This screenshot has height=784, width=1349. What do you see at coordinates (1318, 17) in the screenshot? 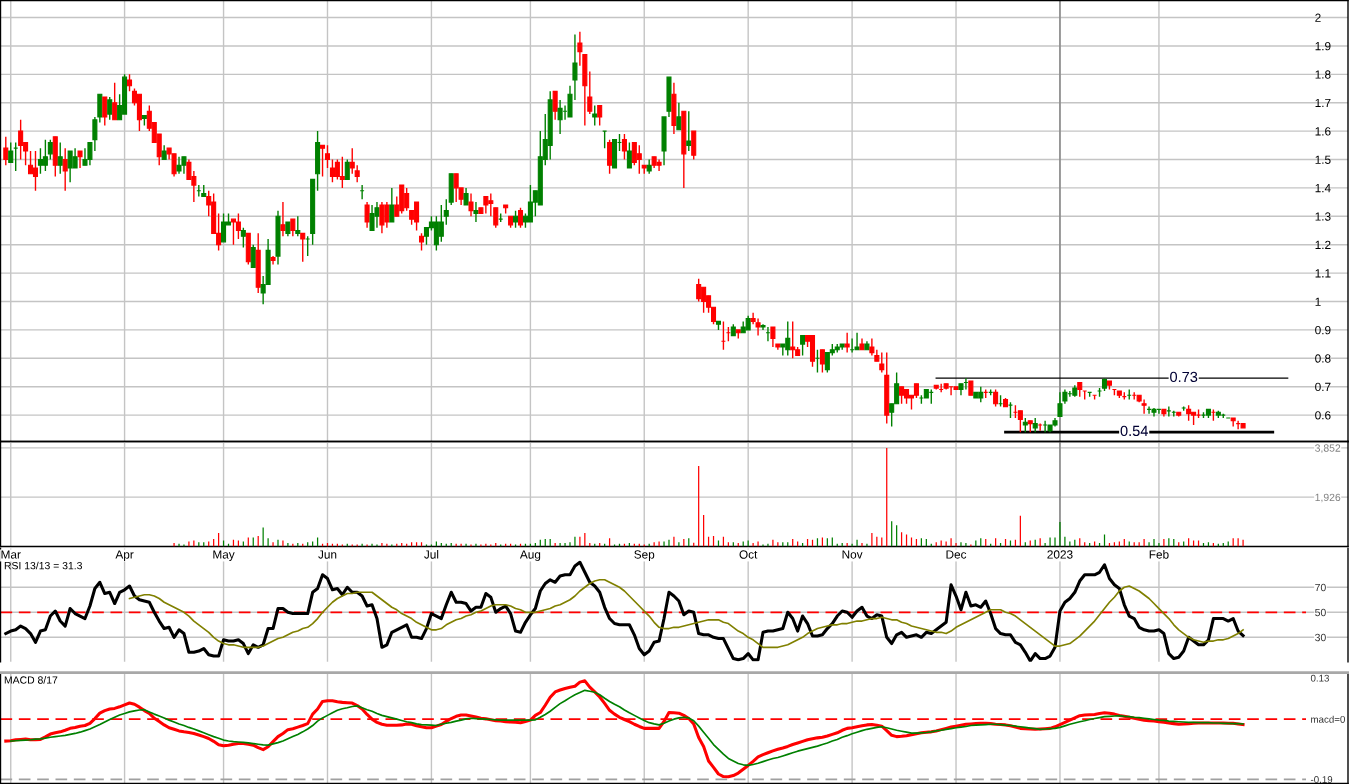
I see `y-tick-label: 2` at bounding box center [1318, 17].